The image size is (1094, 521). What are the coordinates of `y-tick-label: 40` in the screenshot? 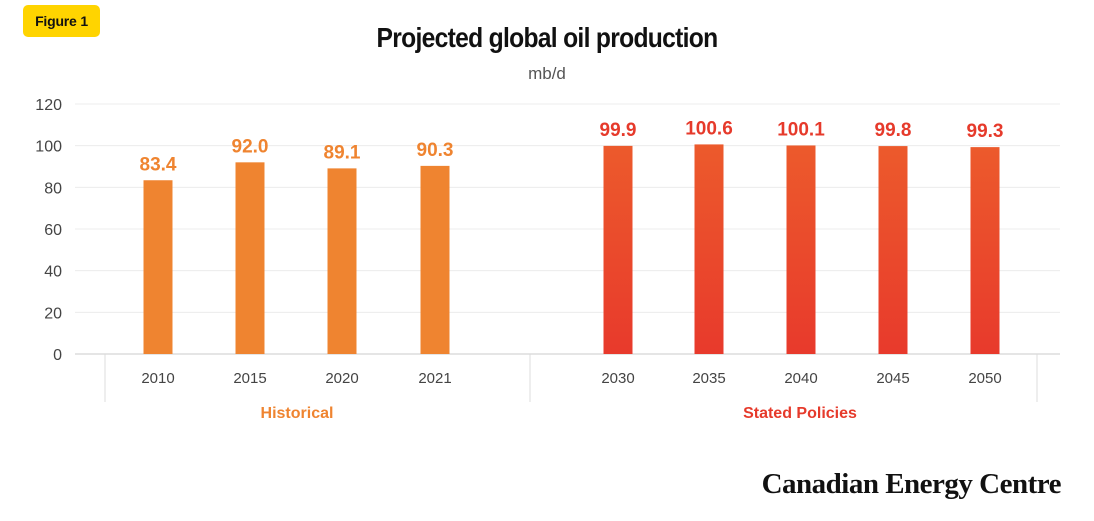 It's located at (53, 272).